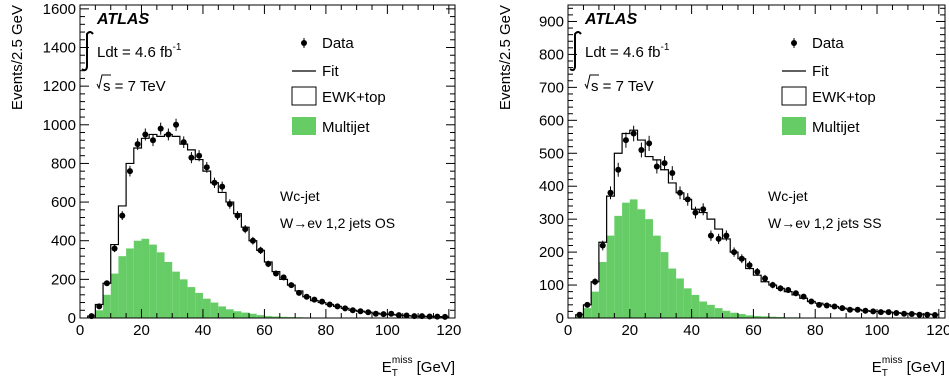 This screenshot has width=949, height=380. Describe the element at coordinates (433, 367) in the screenshot. I see `x-axis-label-unit: [GeV]` at that location.